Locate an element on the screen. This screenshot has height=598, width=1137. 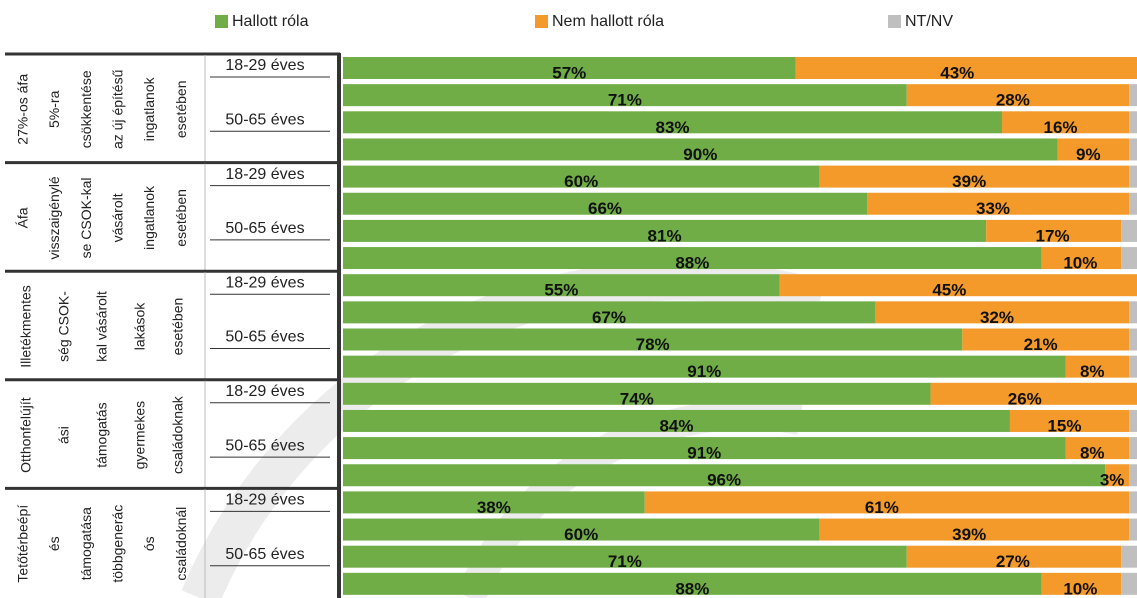
group-label: visszaigénylé is located at coordinates (54, 217).